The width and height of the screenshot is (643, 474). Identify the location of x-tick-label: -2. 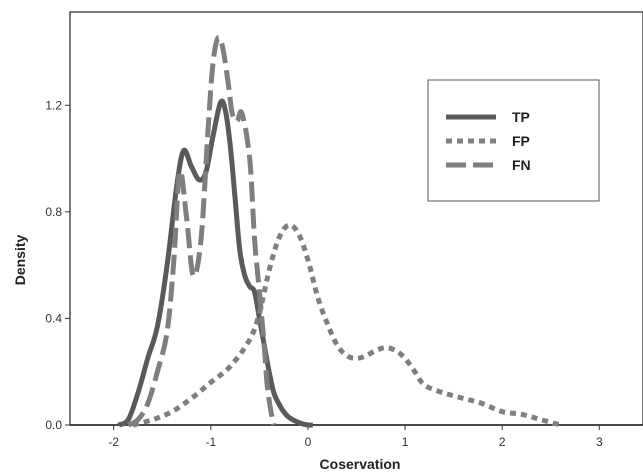
(113, 442).